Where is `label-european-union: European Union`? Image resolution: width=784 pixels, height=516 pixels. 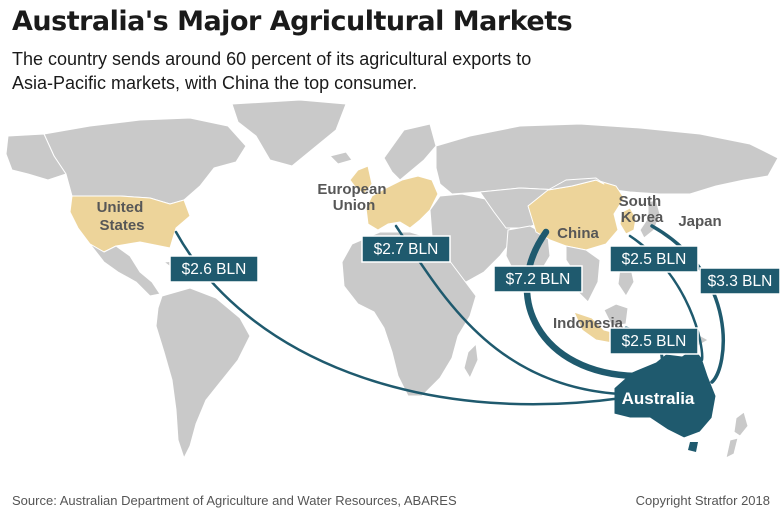
label-european-union: European Union is located at coordinates (353, 197).